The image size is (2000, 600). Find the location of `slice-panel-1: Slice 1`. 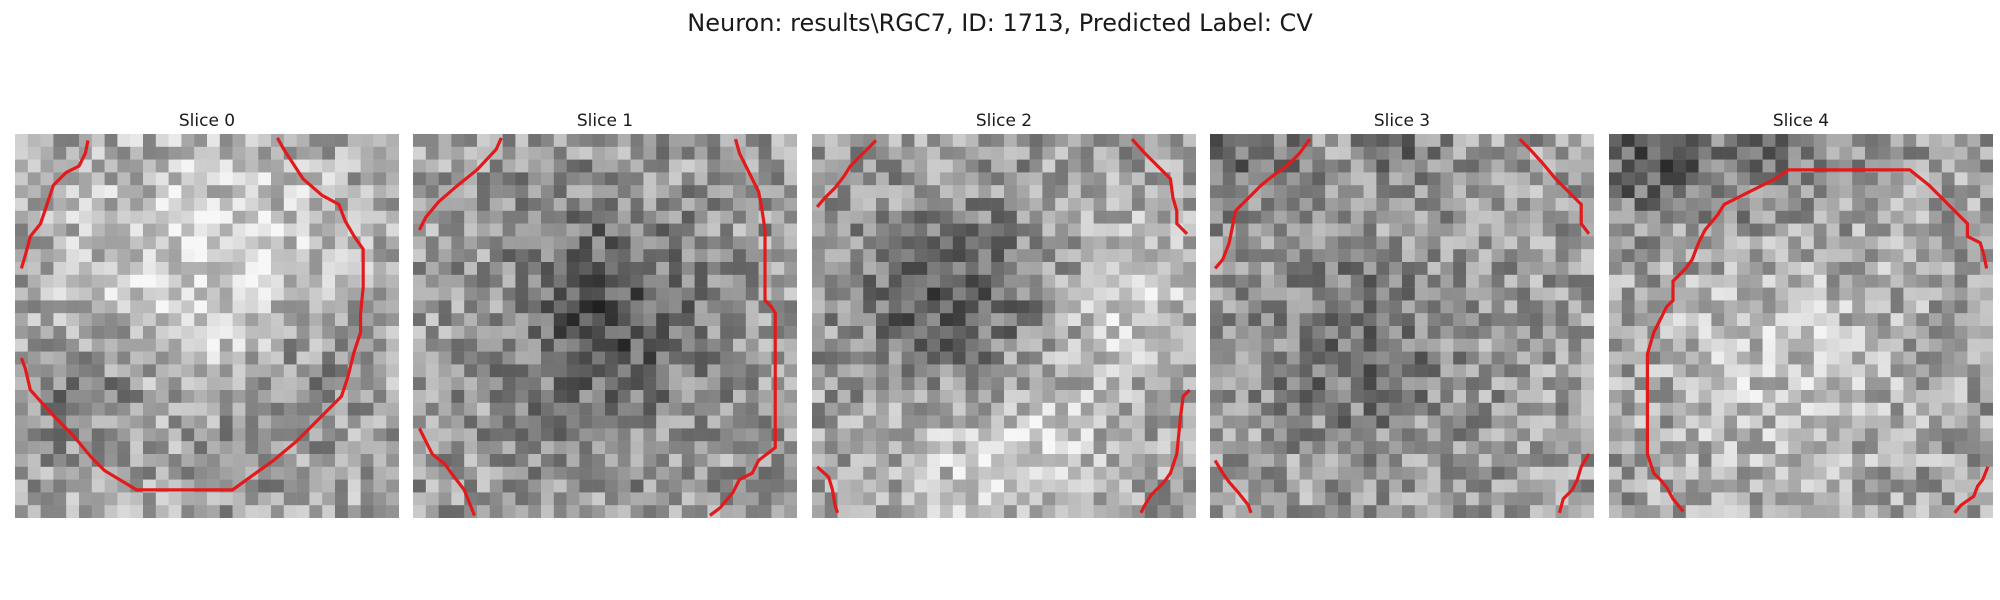

slice-panel-1: Slice 1 is located at coordinates (605, 313).